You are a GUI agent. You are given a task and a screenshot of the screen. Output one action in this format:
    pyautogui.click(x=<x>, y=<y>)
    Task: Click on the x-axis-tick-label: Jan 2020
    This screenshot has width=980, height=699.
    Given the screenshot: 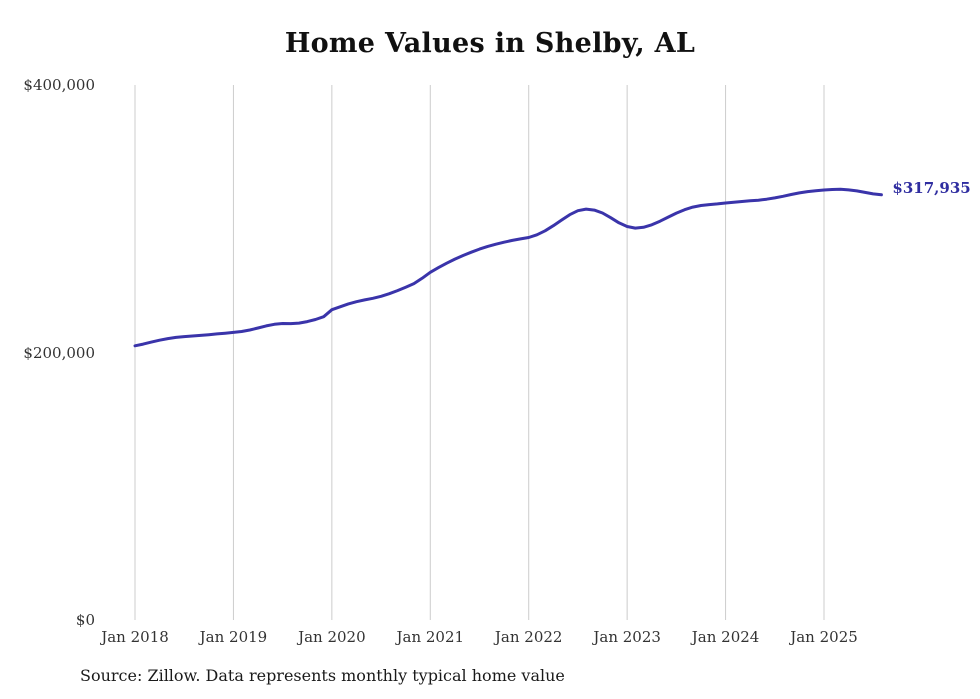 What is the action you would take?
    pyautogui.click(x=332, y=637)
    